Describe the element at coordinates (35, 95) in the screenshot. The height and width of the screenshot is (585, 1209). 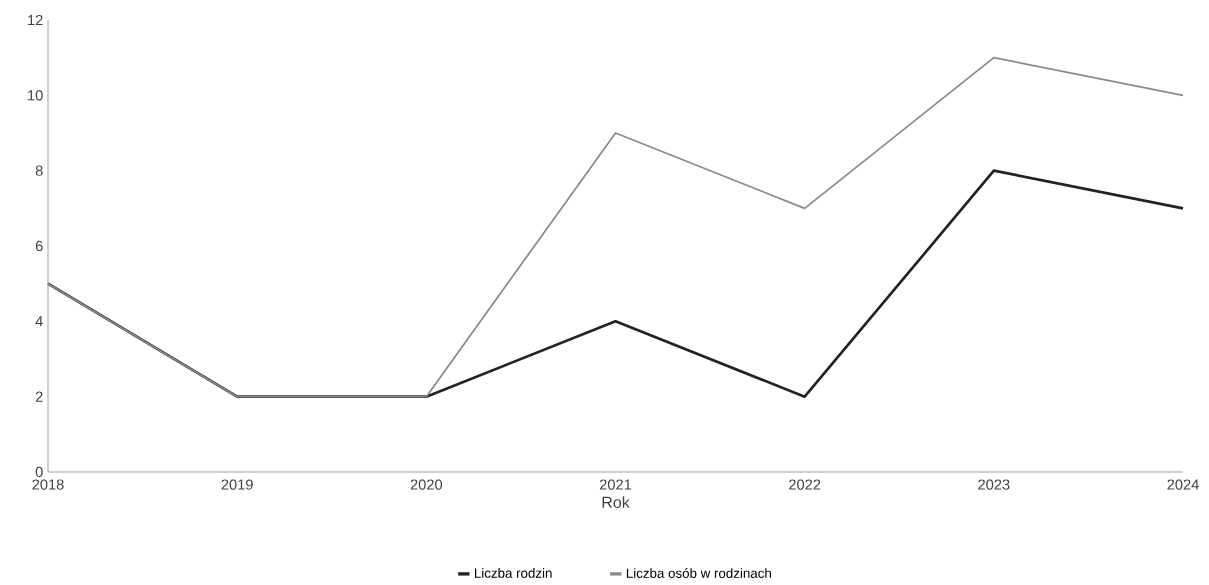
I see `y-tick-label: 10` at that location.